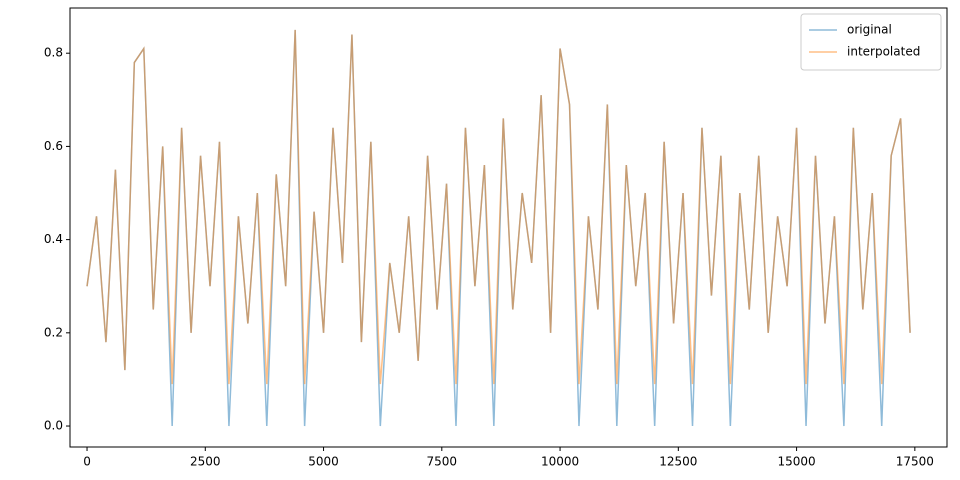 The width and height of the screenshot is (960, 480). I want to click on y-tick-label: 0.0, so click(53, 426).